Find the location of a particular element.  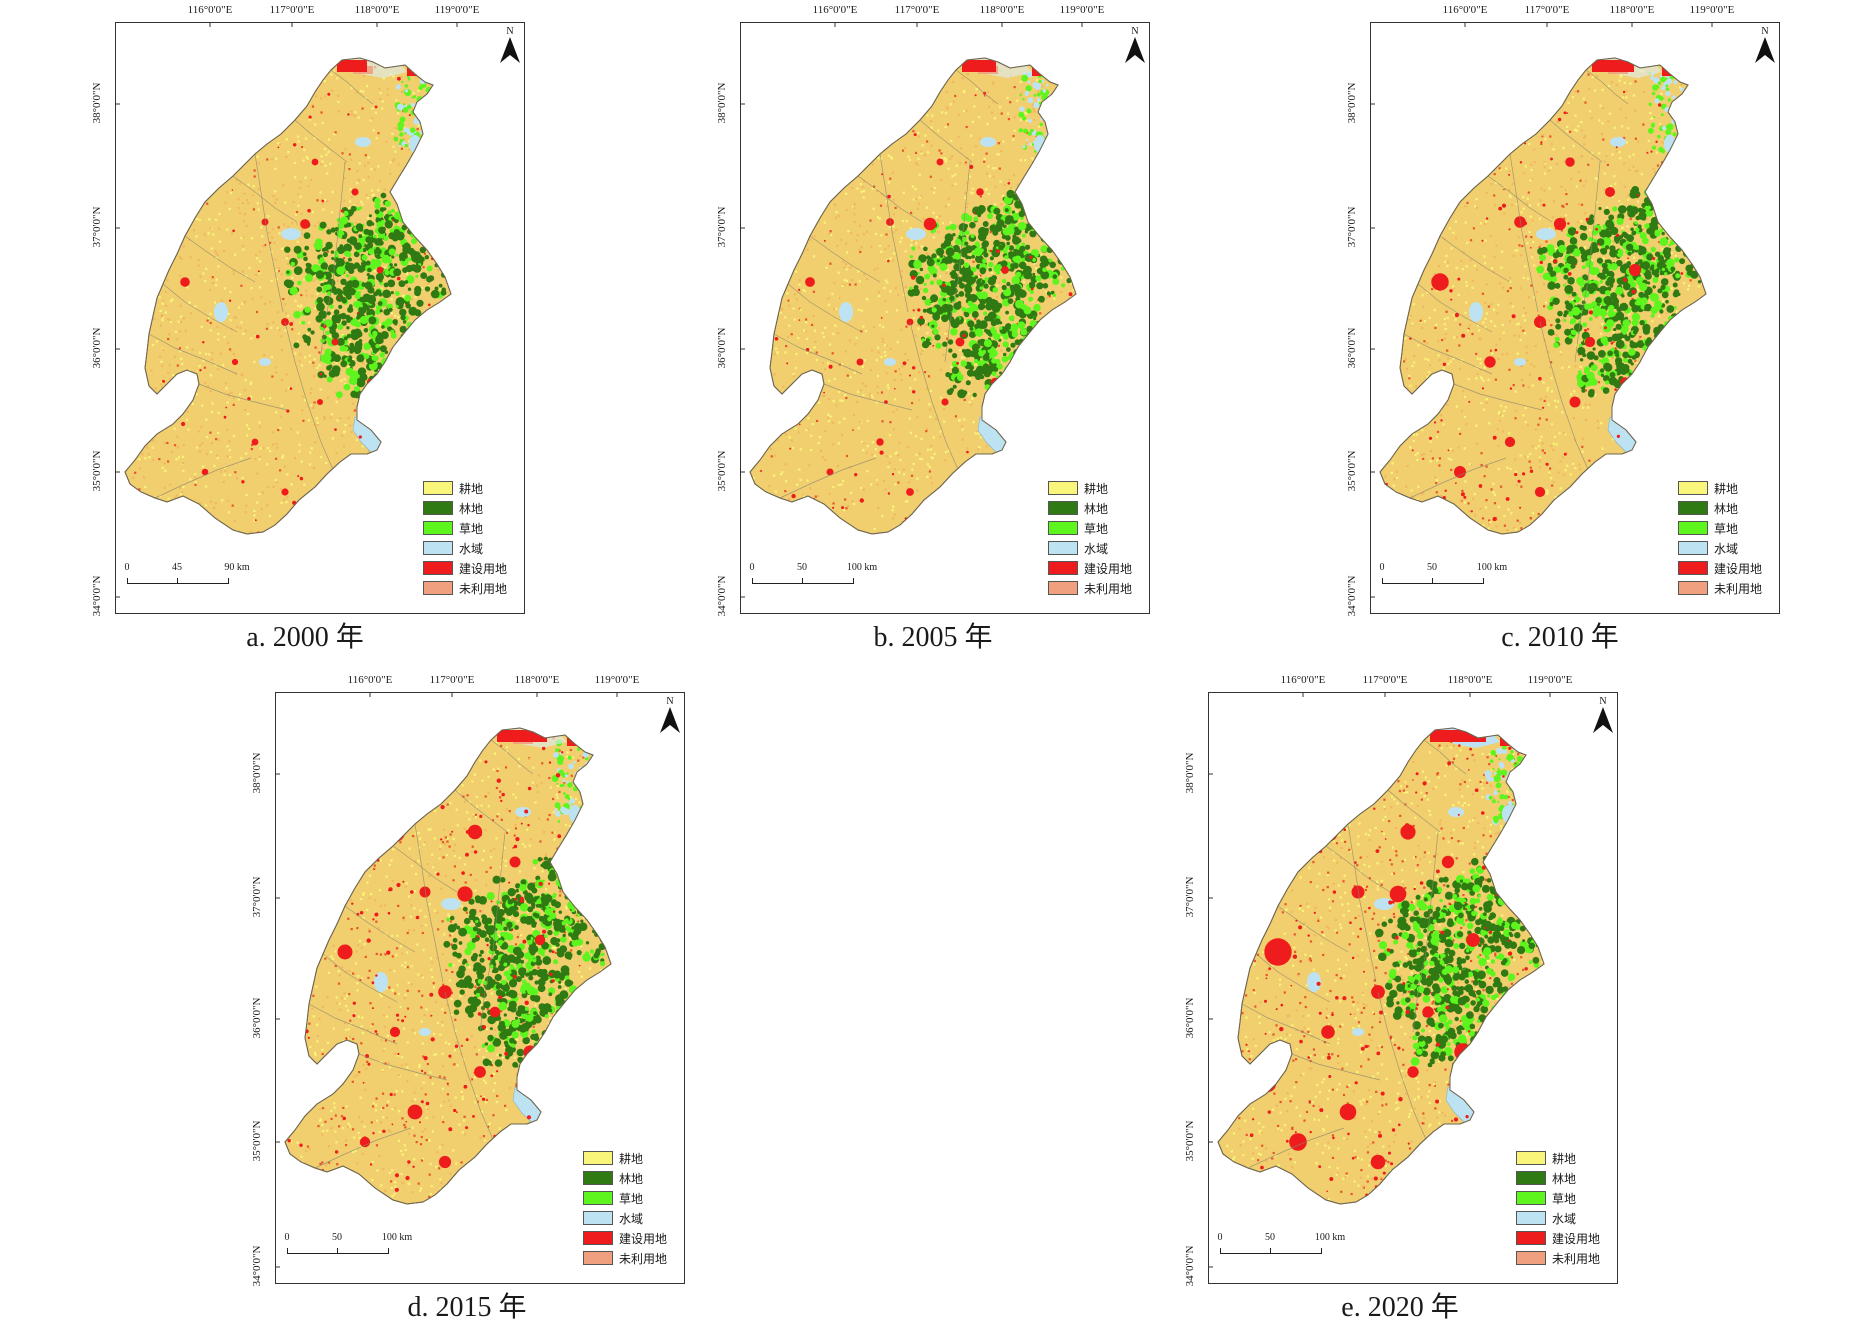

longitude-label: 119°0'0"E is located at coordinates (1550, 680).